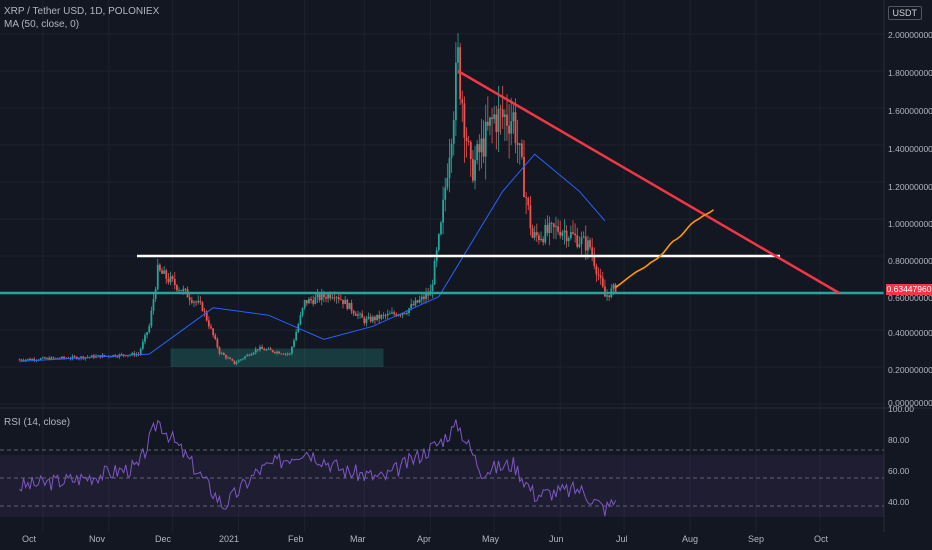  I want to click on price-axis-label: 0.00000000, so click(910, 403).